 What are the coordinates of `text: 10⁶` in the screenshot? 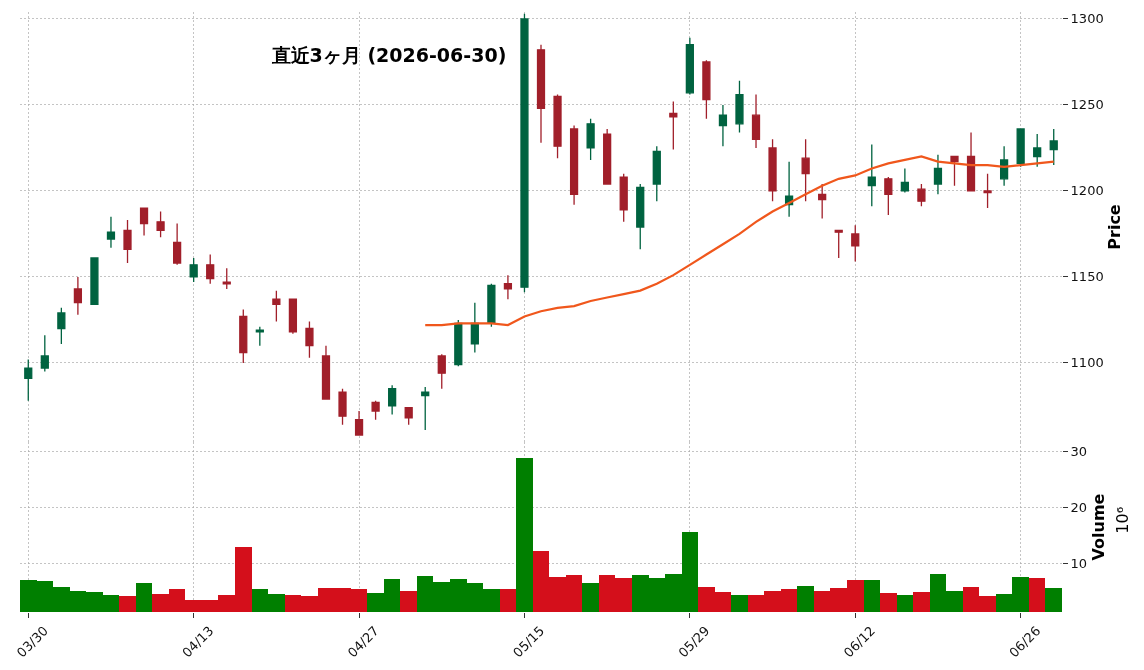 It's located at (1123, 520).